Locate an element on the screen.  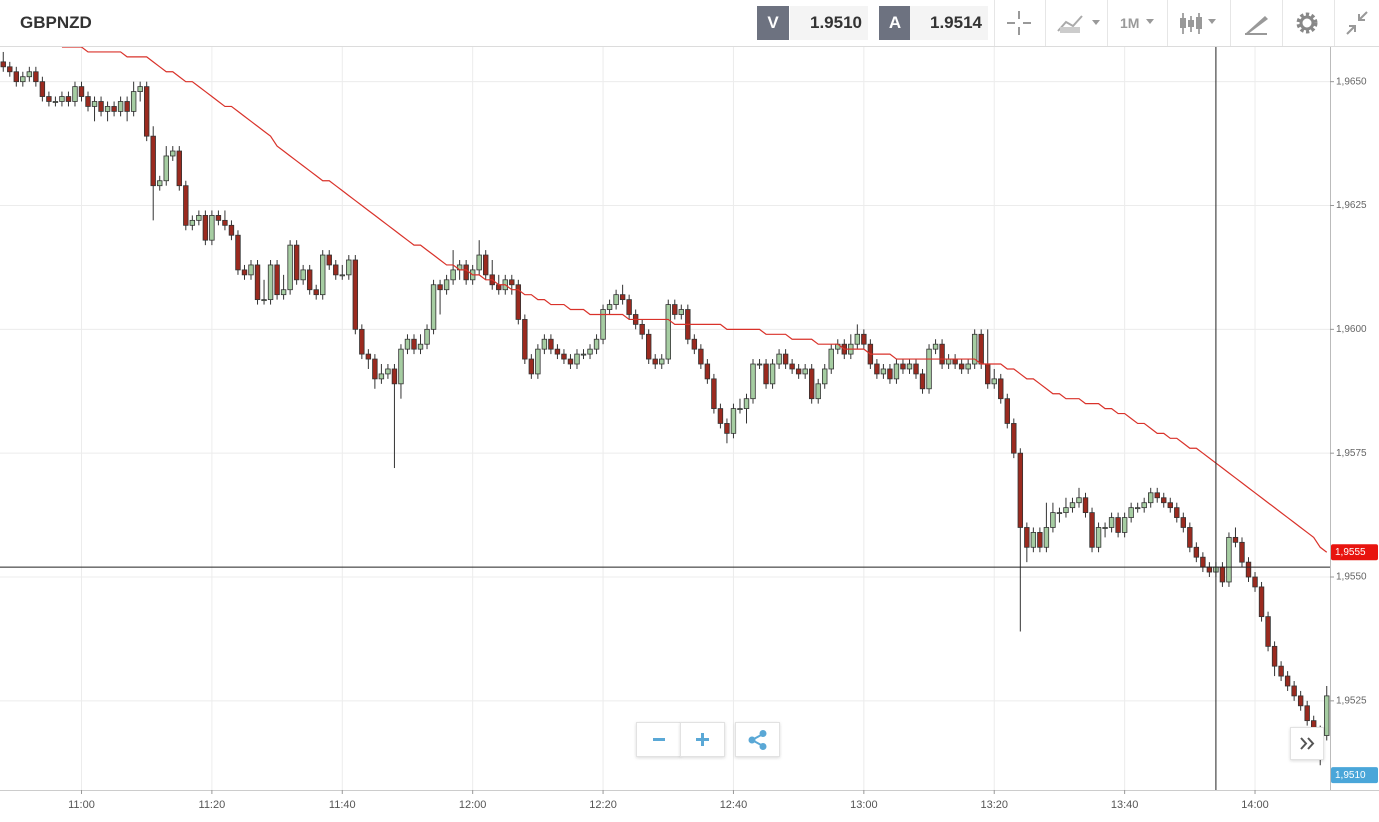
x-tick-label: 12:20 is located at coordinates (603, 805).